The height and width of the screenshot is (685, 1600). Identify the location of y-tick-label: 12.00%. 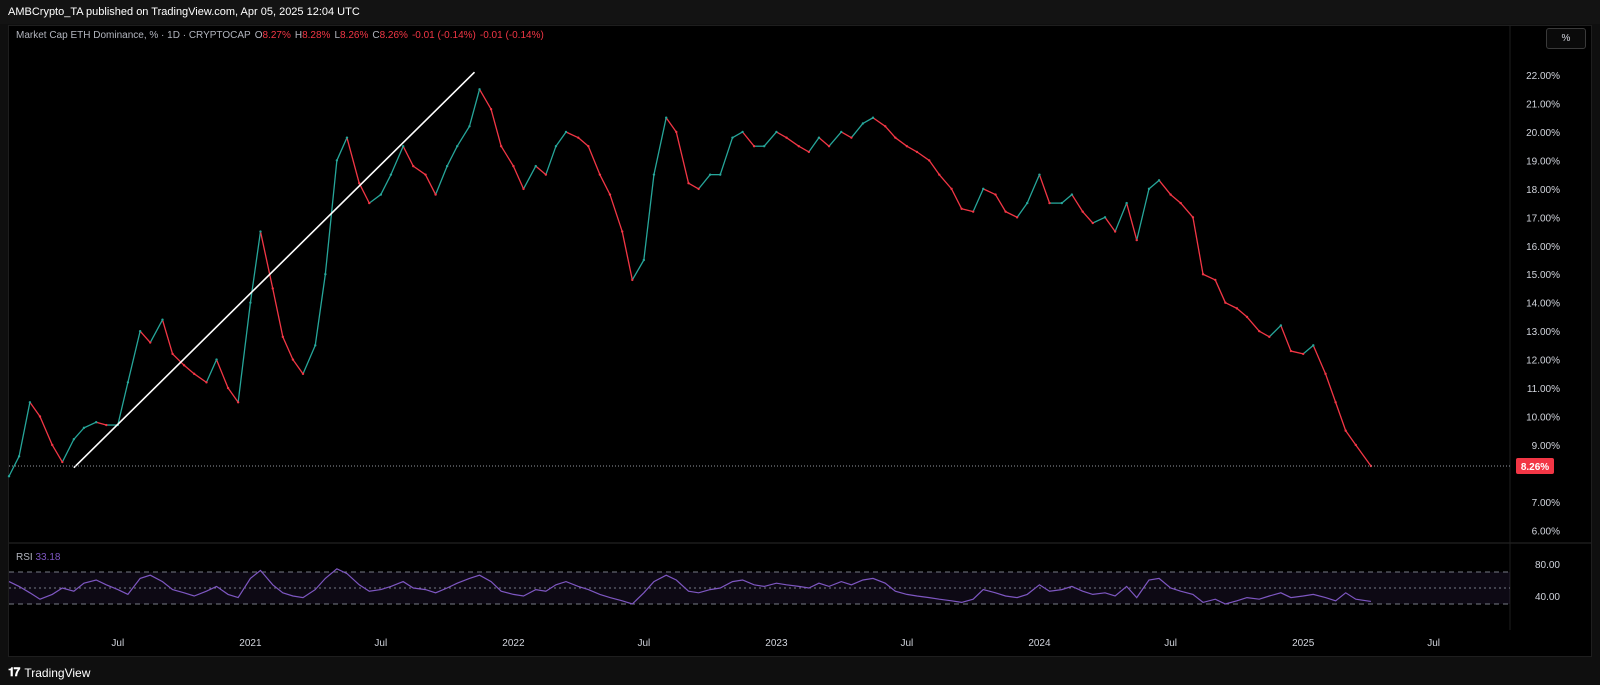
(1543, 361).